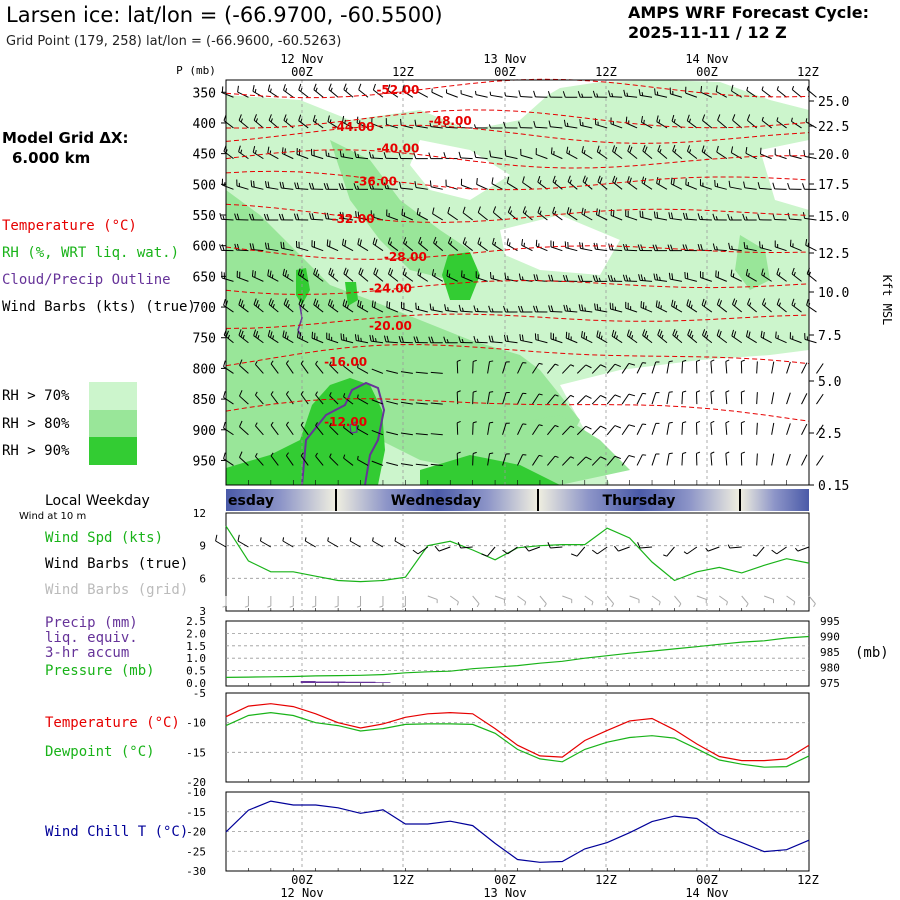 This screenshot has width=900, height=900. What do you see at coordinates (833, 293) in the screenshot?
I see `kft-tick-label: 10.0` at bounding box center [833, 293].